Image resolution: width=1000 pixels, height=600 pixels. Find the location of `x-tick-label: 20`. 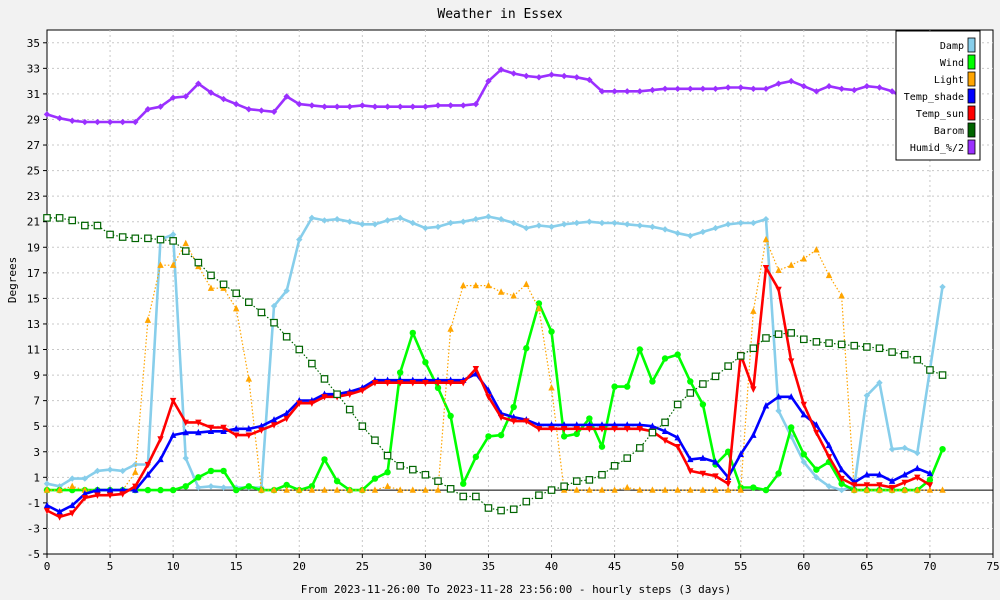

x-tick-label: 20 is located at coordinates (299, 566).